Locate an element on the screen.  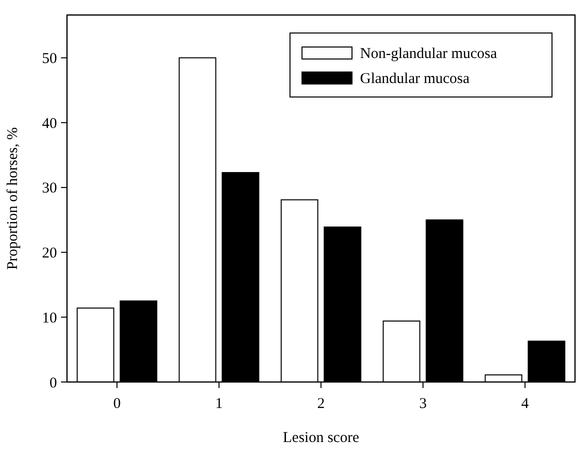
x-tick-label: 3 is located at coordinates (423, 404).